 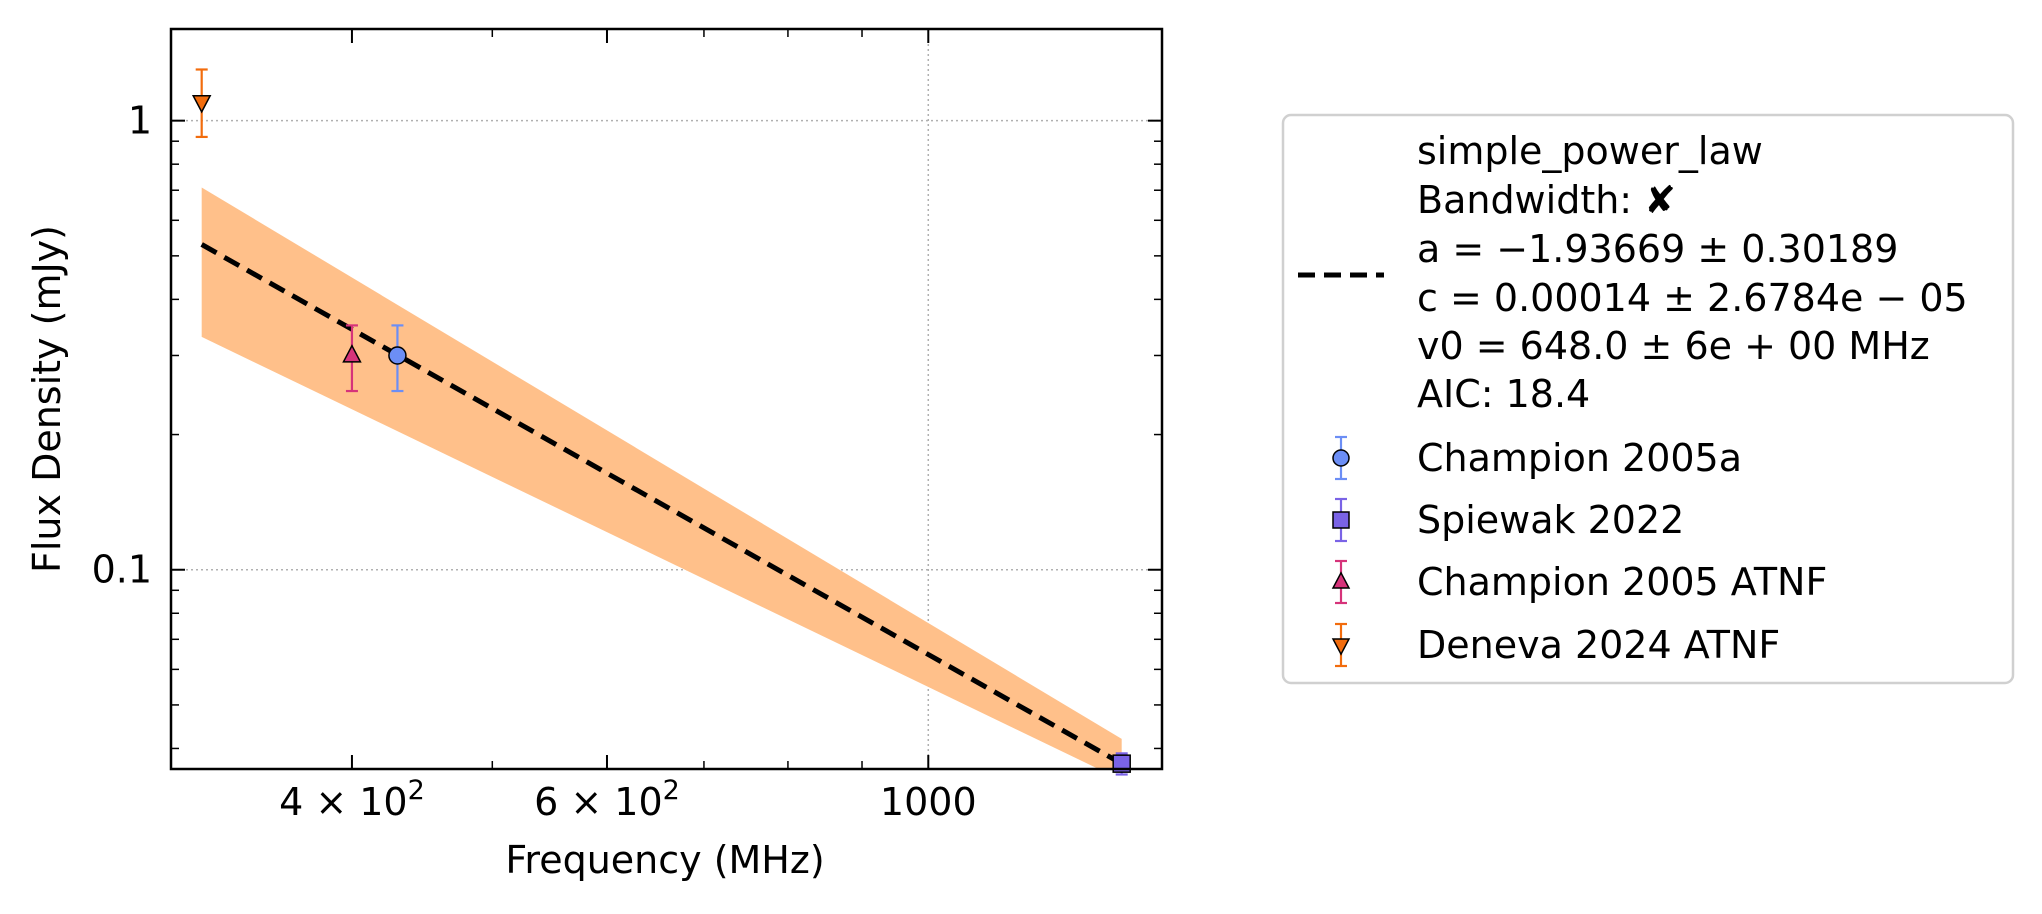 I want to click on x-tick-label: 6 × 10², so click(x=607, y=799).